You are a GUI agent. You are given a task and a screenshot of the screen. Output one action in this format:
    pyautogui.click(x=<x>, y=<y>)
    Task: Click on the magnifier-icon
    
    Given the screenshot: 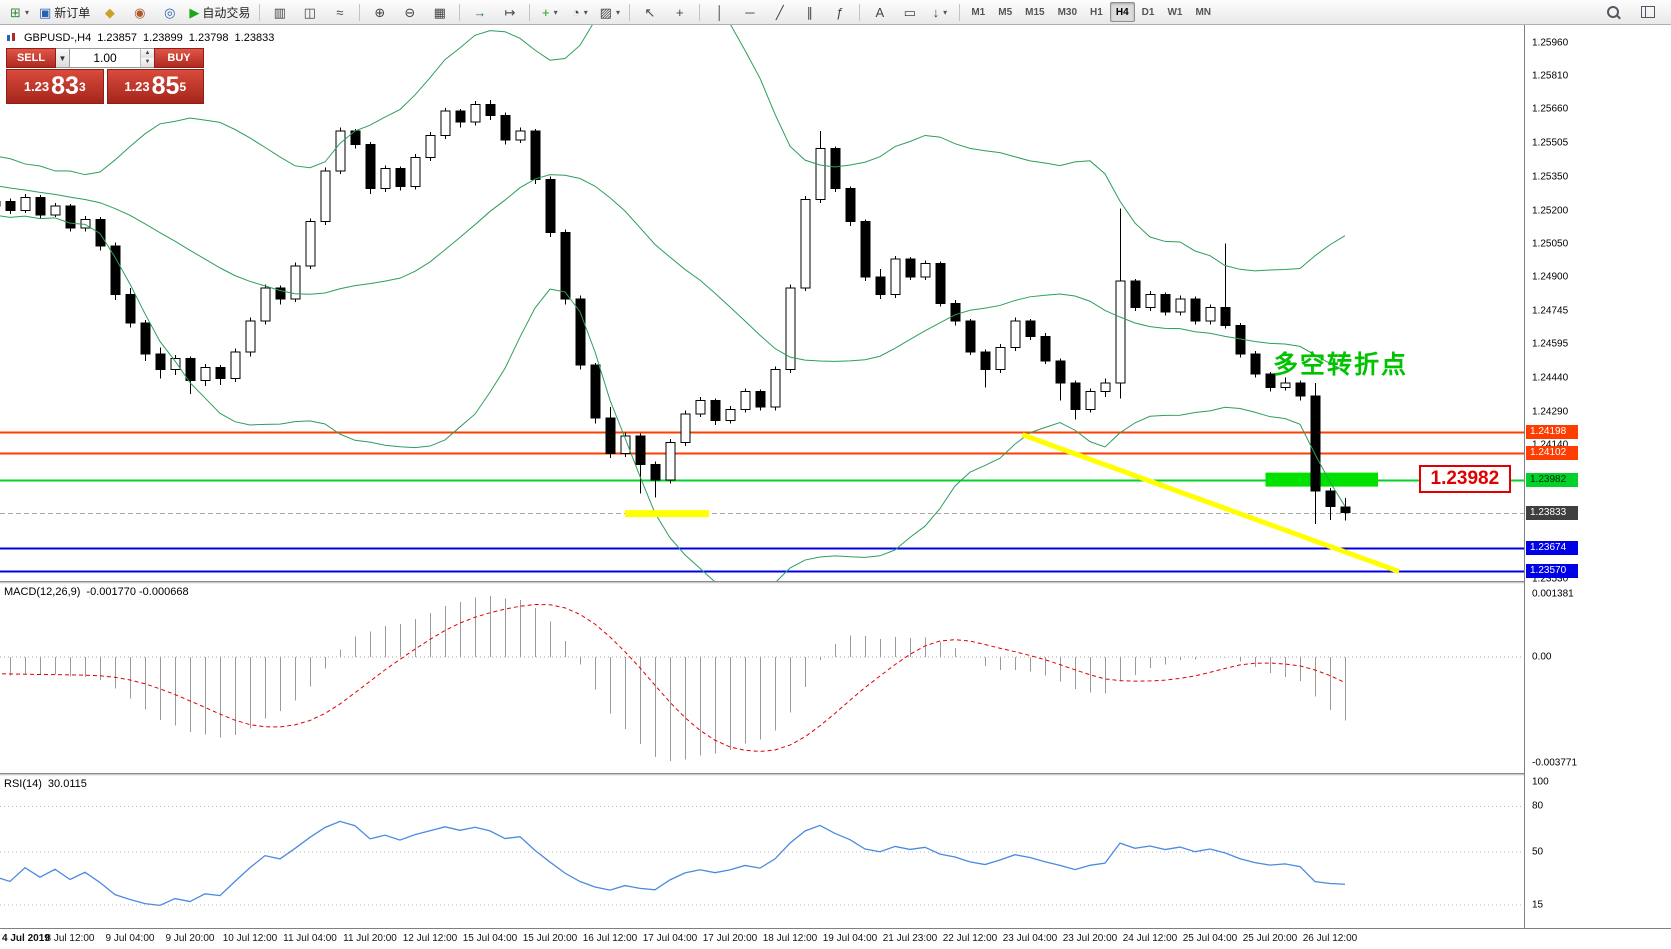 What is the action you would take?
    pyautogui.click(x=1612, y=12)
    